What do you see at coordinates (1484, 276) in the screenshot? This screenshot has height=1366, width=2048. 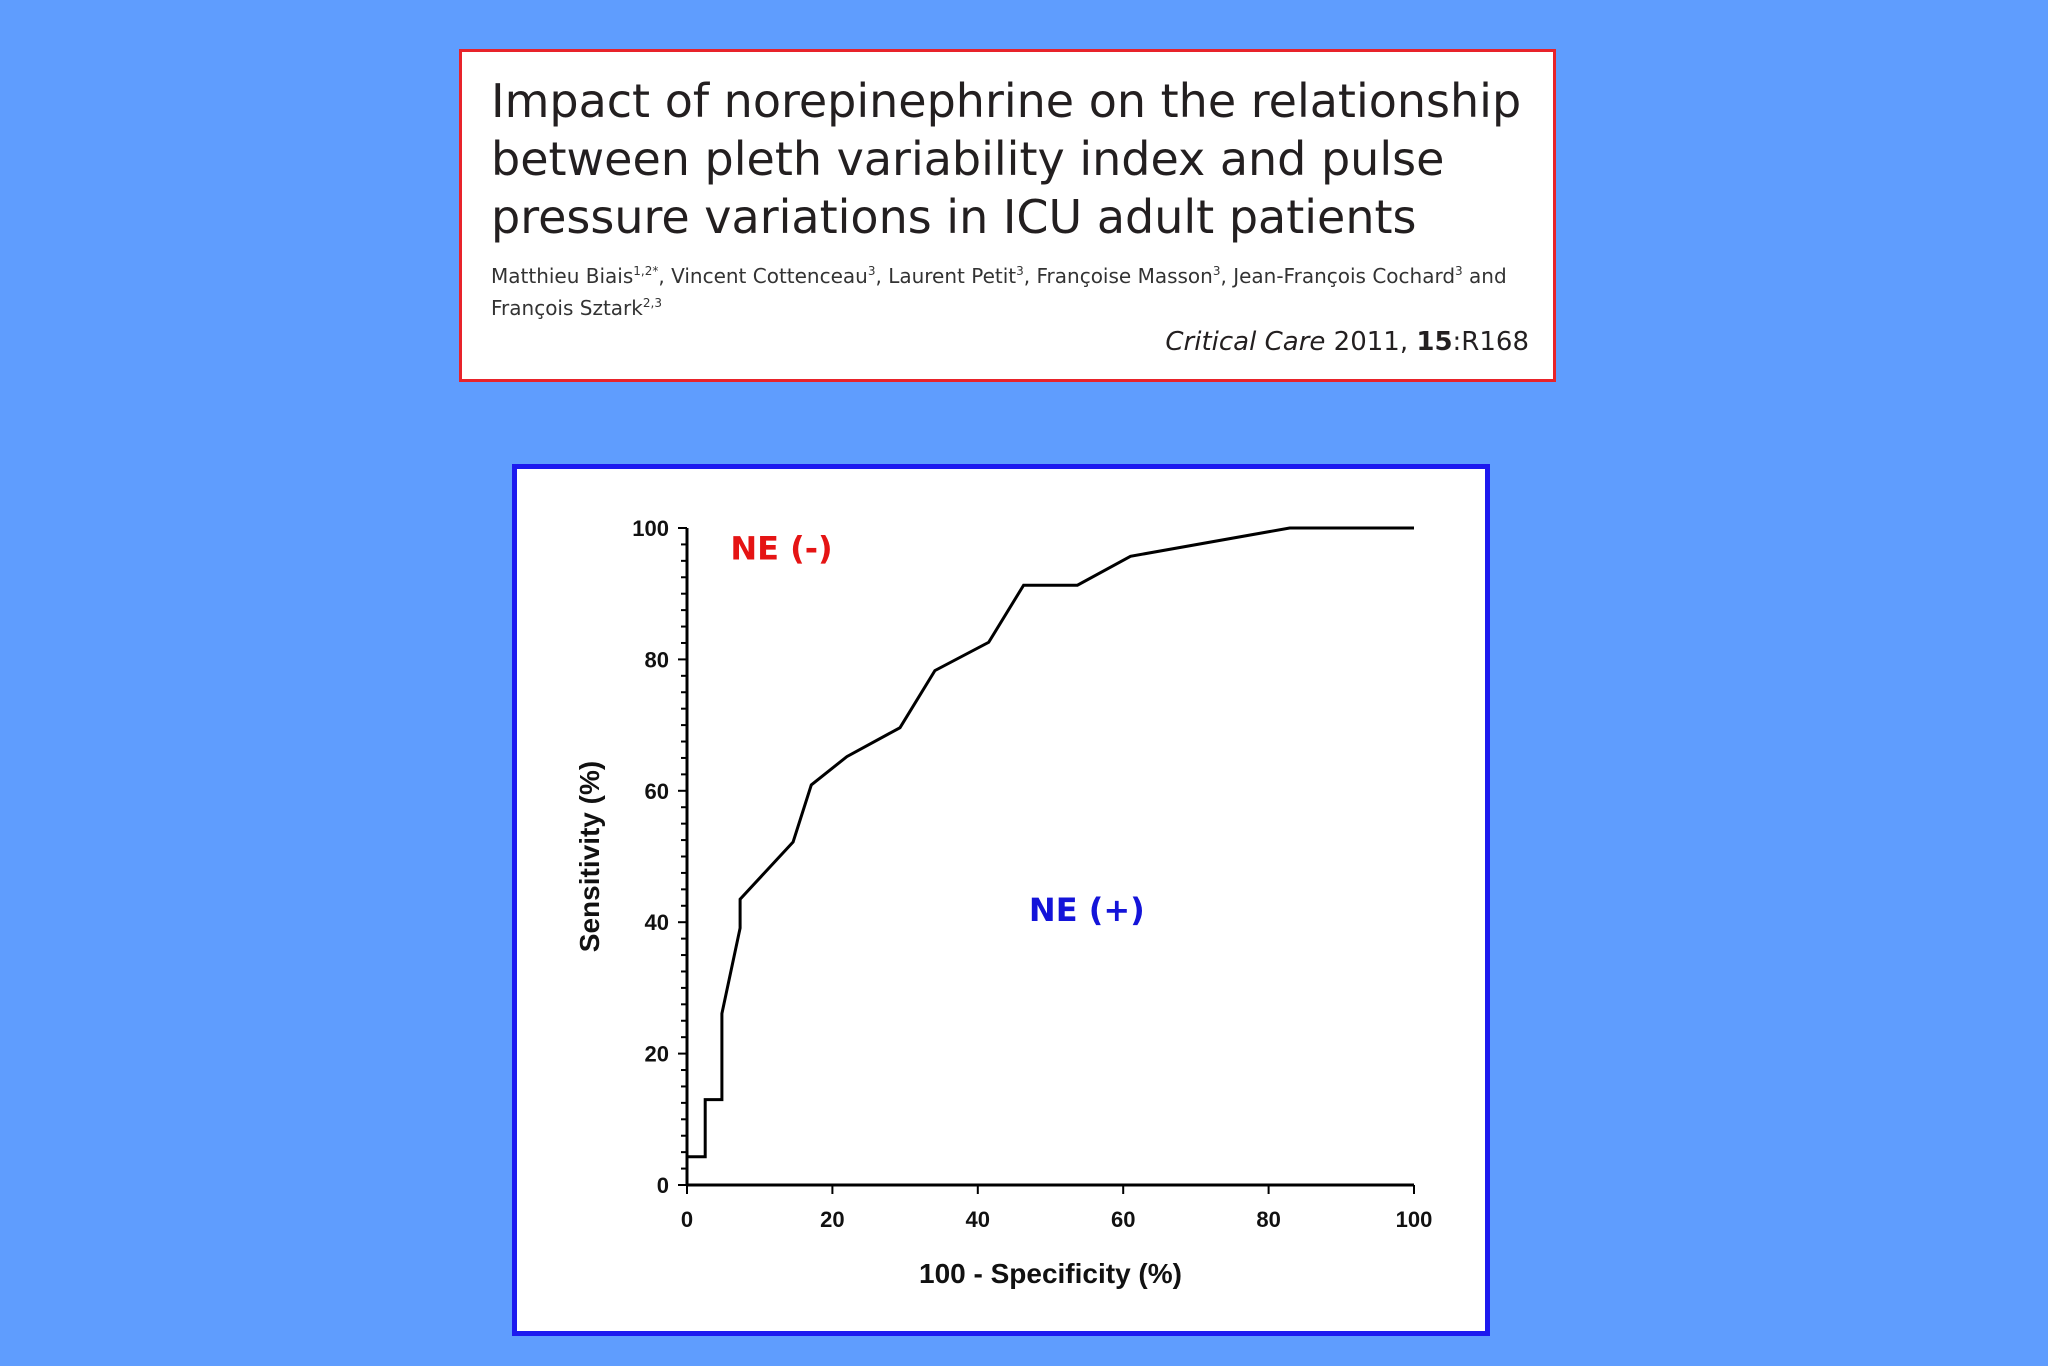 I see `author-separator: and` at bounding box center [1484, 276].